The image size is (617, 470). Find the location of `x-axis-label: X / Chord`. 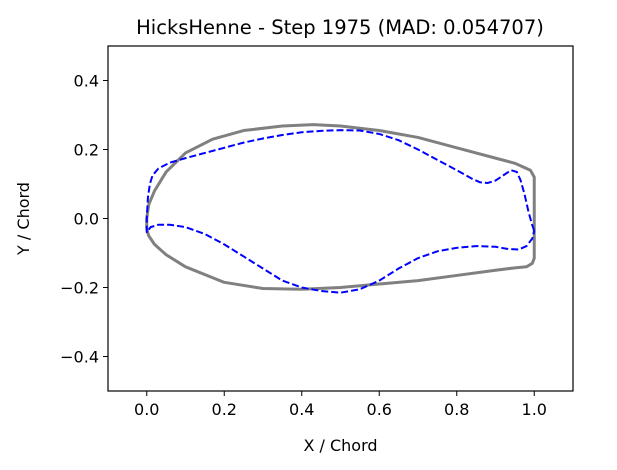

x-axis-label: X / Chord is located at coordinates (340, 445).